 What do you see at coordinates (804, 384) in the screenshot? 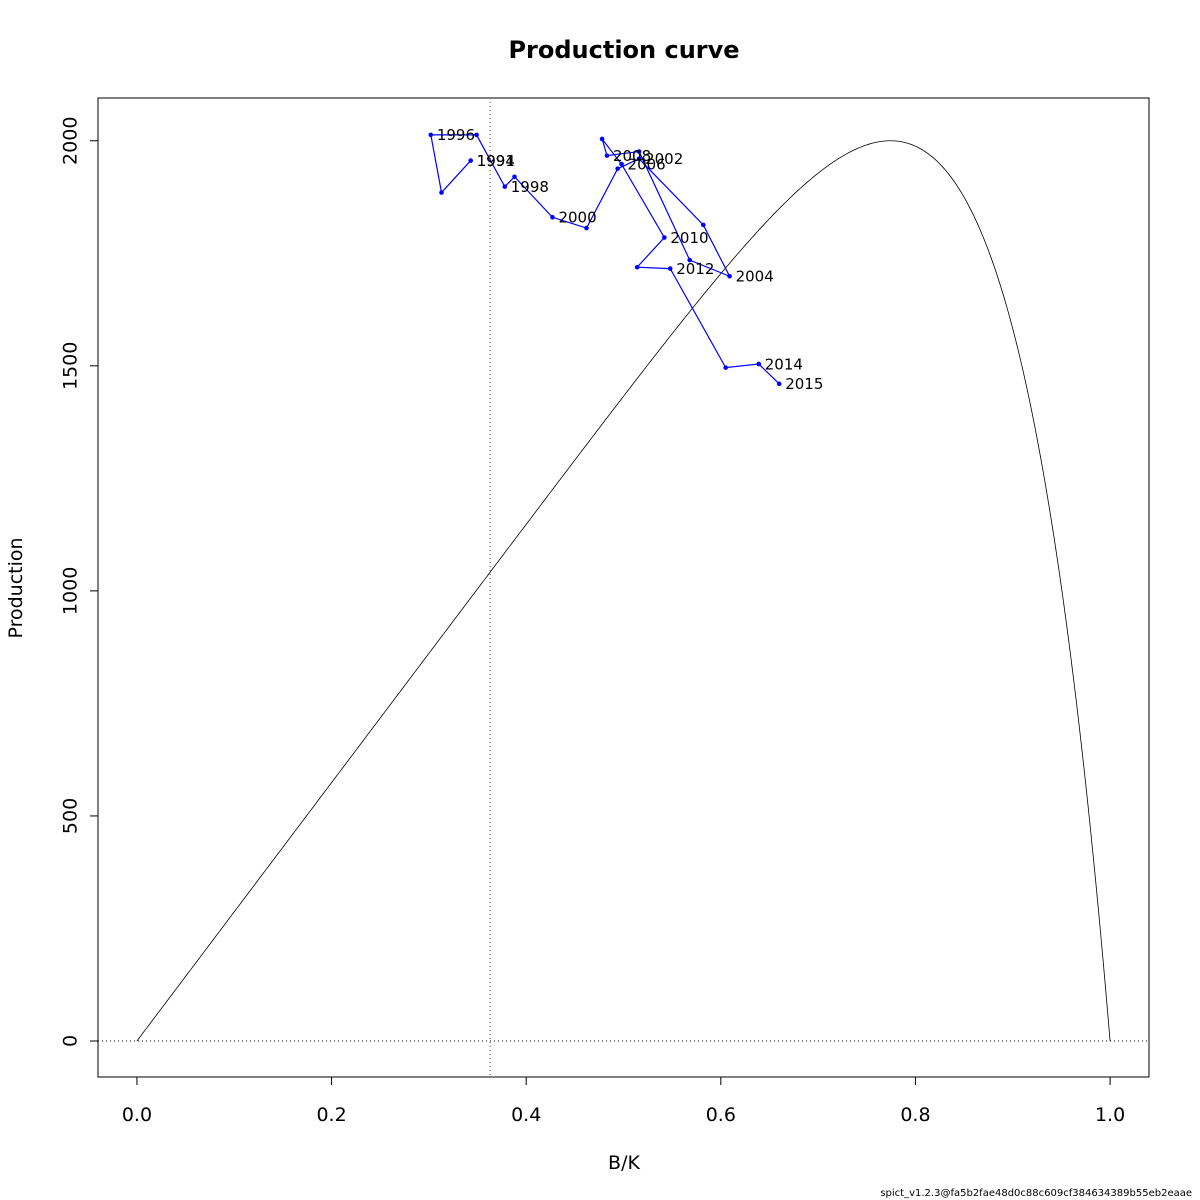
I see `year-label: 2015` at bounding box center [804, 384].